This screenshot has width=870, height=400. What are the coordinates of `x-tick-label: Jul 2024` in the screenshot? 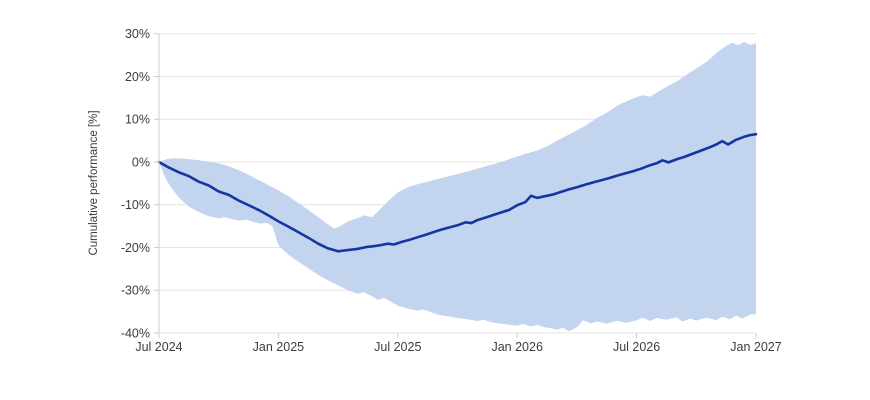 It's located at (158, 347).